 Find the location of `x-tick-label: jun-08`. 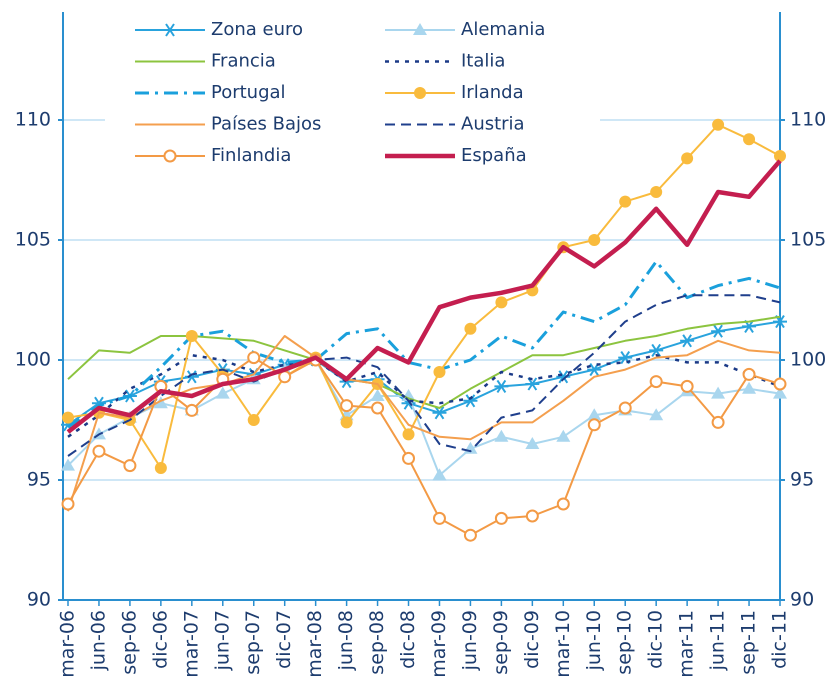

x-tick-label: jun-08 is located at coordinates (346, 640).